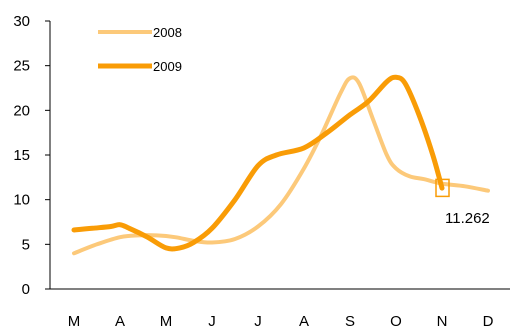 This screenshot has width=512, height=331. I want to click on y-tick-label: 25, so click(21, 66).